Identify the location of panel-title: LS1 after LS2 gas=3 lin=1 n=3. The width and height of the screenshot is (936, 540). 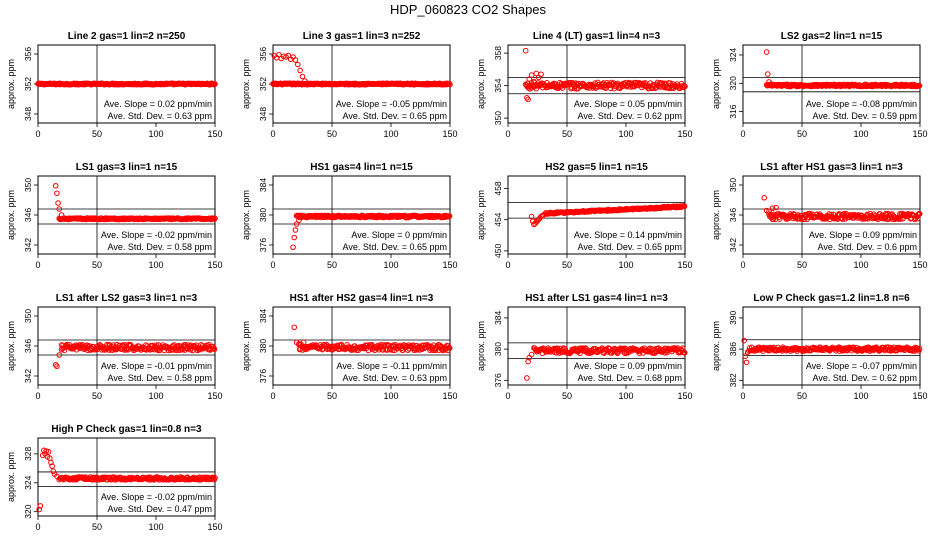
(127, 298).